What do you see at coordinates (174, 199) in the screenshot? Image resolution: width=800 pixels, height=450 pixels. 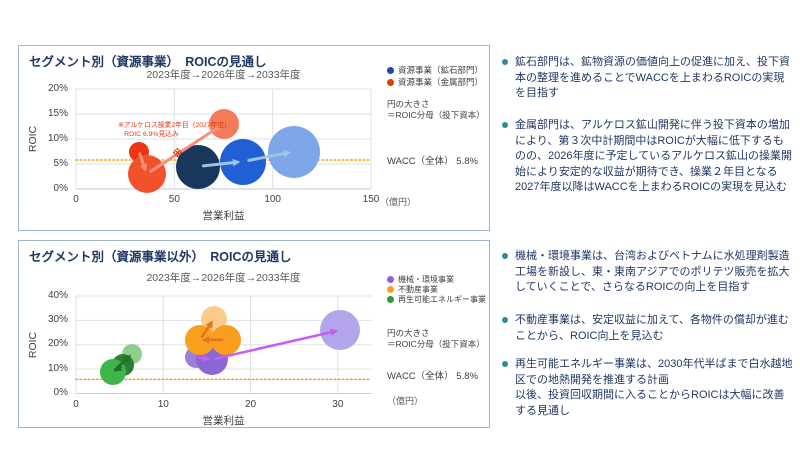 I see `x-tick-label: 50` at bounding box center [174, 199].